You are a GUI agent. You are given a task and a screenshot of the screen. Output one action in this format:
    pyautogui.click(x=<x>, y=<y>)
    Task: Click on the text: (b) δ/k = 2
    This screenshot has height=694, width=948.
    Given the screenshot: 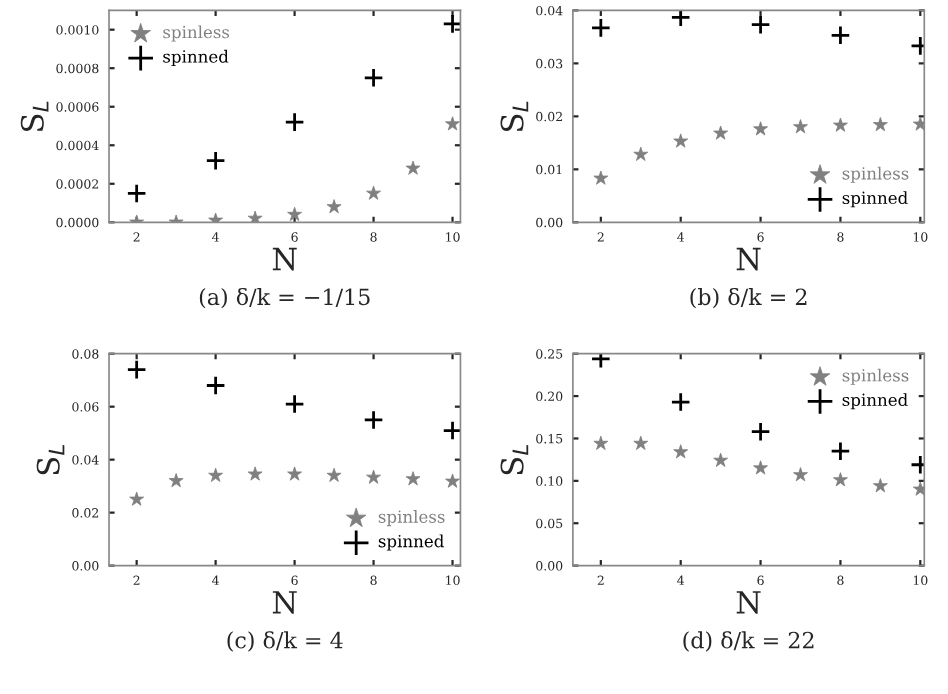 What is the action you would take?
    pyautogui.click(x=748, y=298)
    